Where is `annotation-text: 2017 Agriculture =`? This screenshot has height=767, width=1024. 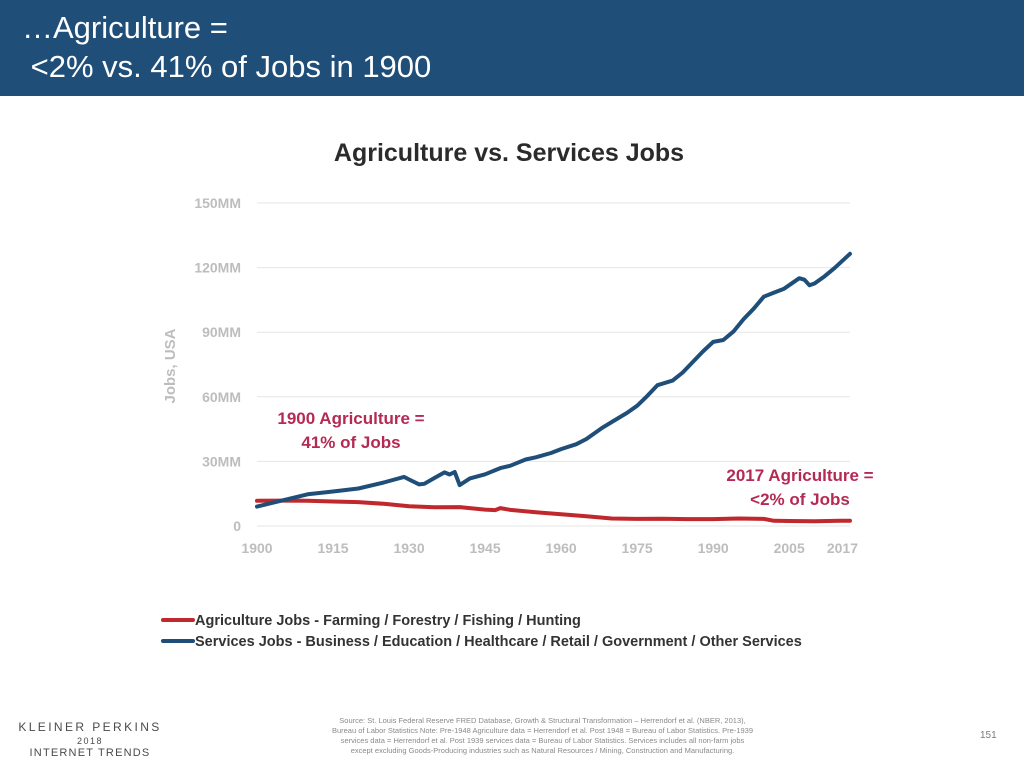 annotation-text: 2017 Agriculture = is located at coordinates (799, 475).